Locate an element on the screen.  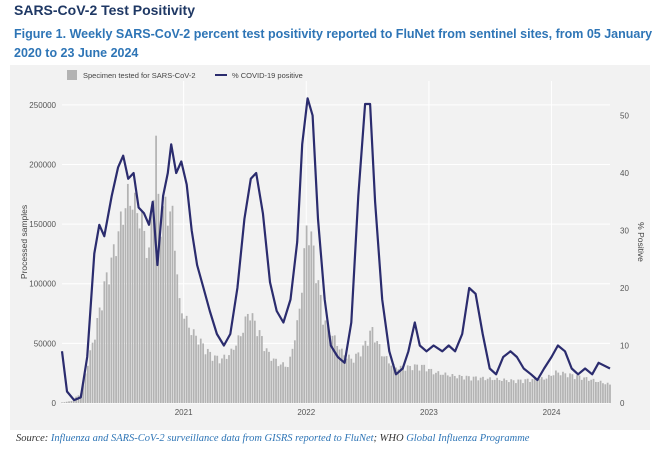
y-tick-label: 150000 is located at coordinates (42, 224).